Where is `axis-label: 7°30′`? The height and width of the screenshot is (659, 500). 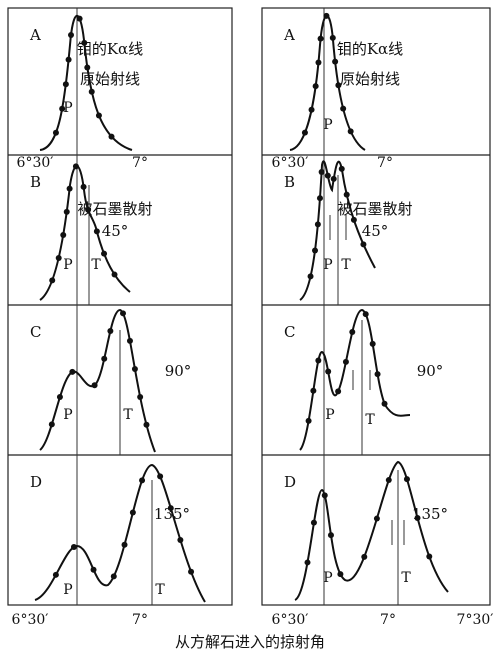
axis-label: 7°30′ is located at coordinates (475, 620).